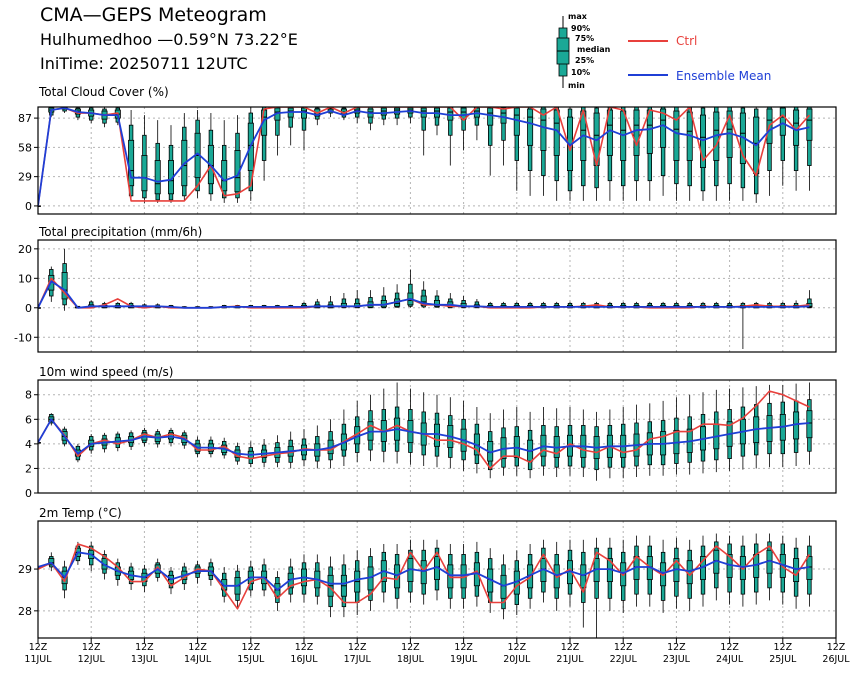  I want to click on x-tick-date: 15JUL, so click(251, 659).